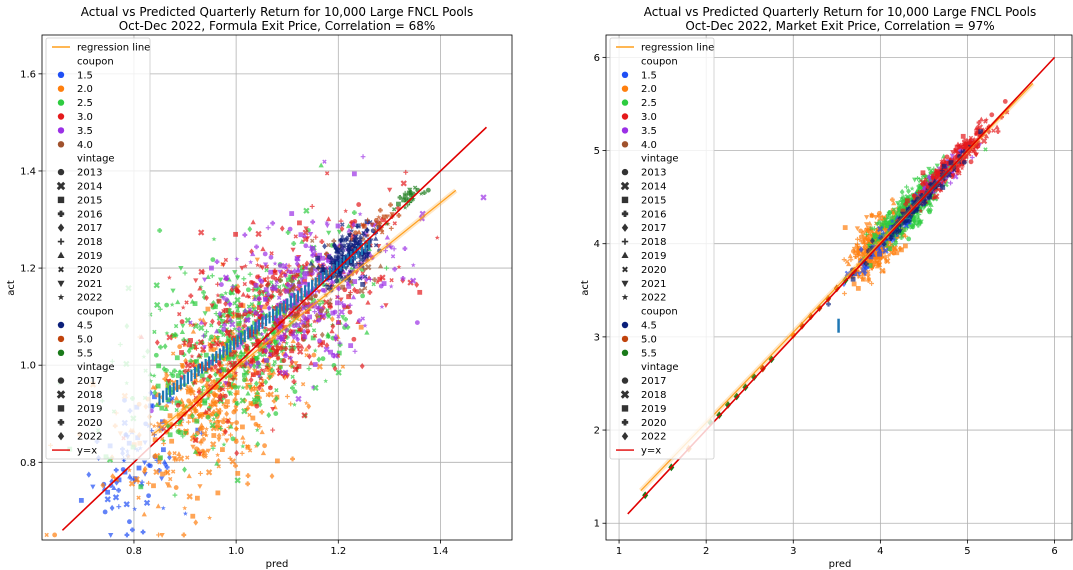 This screenshot has height=570, width=1073. I want to click on right-legend-marker, so click(625, 75).